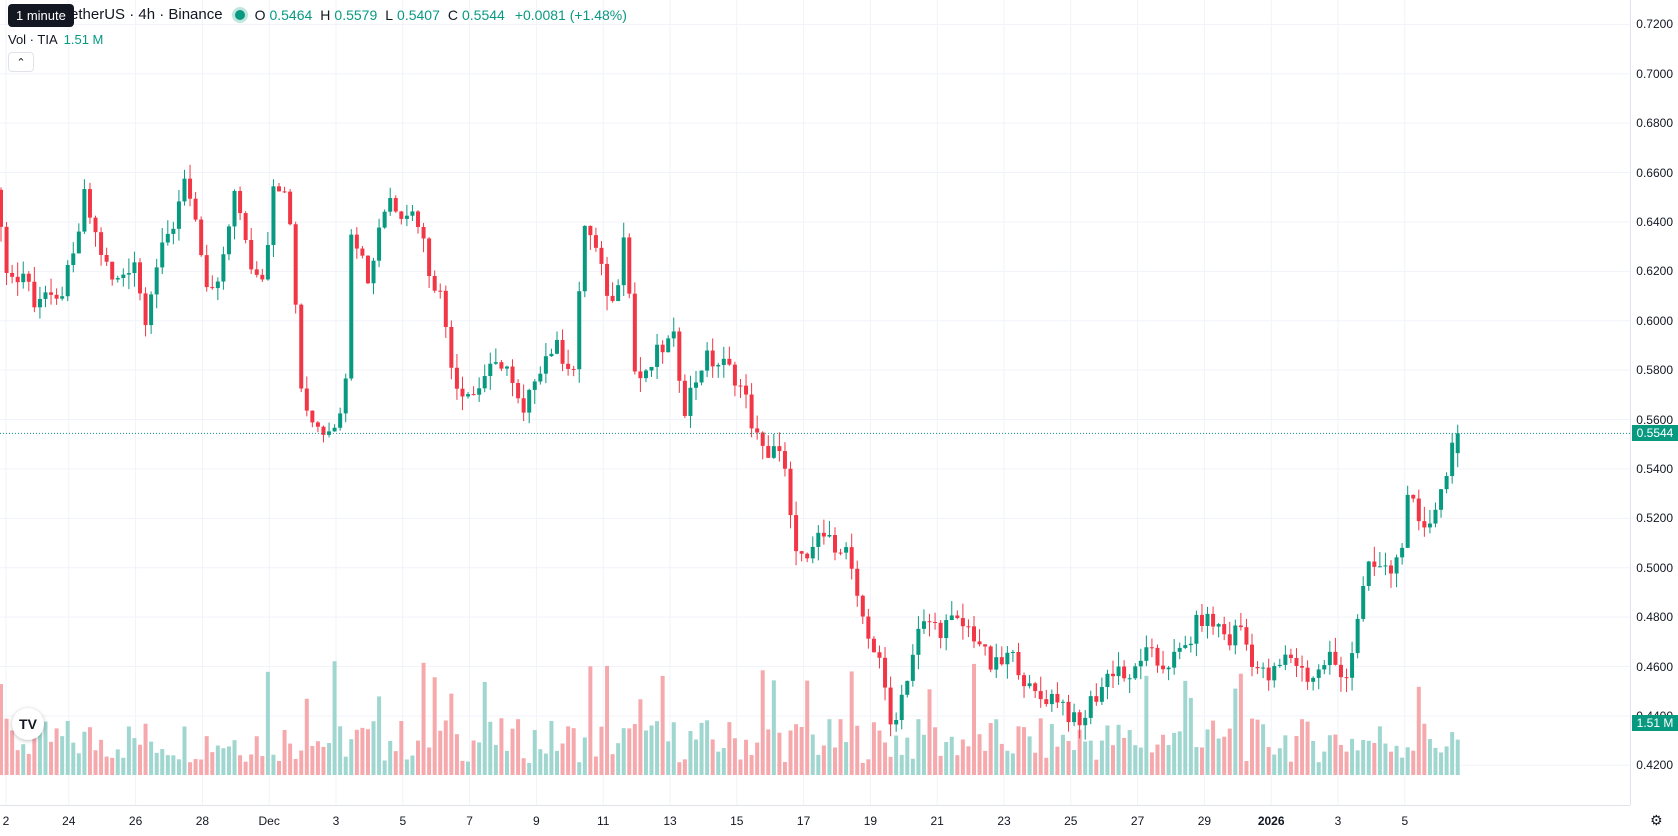 The height and width of the screenshot is (836, 1678). Describe the element at coordinates (69, 821) in the screenshot. I see `time-label: 24` at that location.